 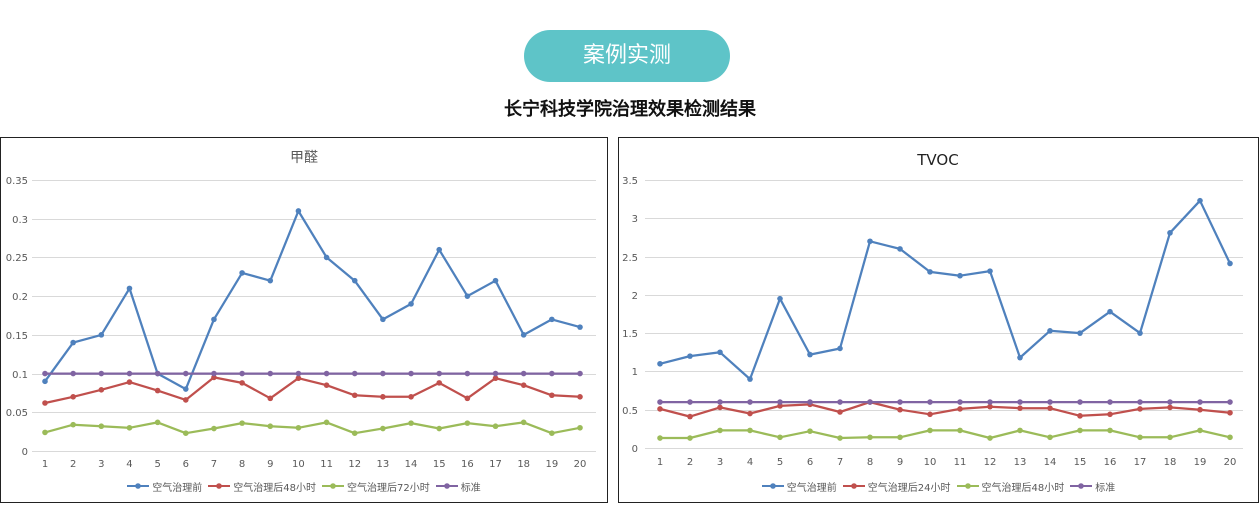 I want to click on y-tick-label: 0.05, so click(x=17, y=413).